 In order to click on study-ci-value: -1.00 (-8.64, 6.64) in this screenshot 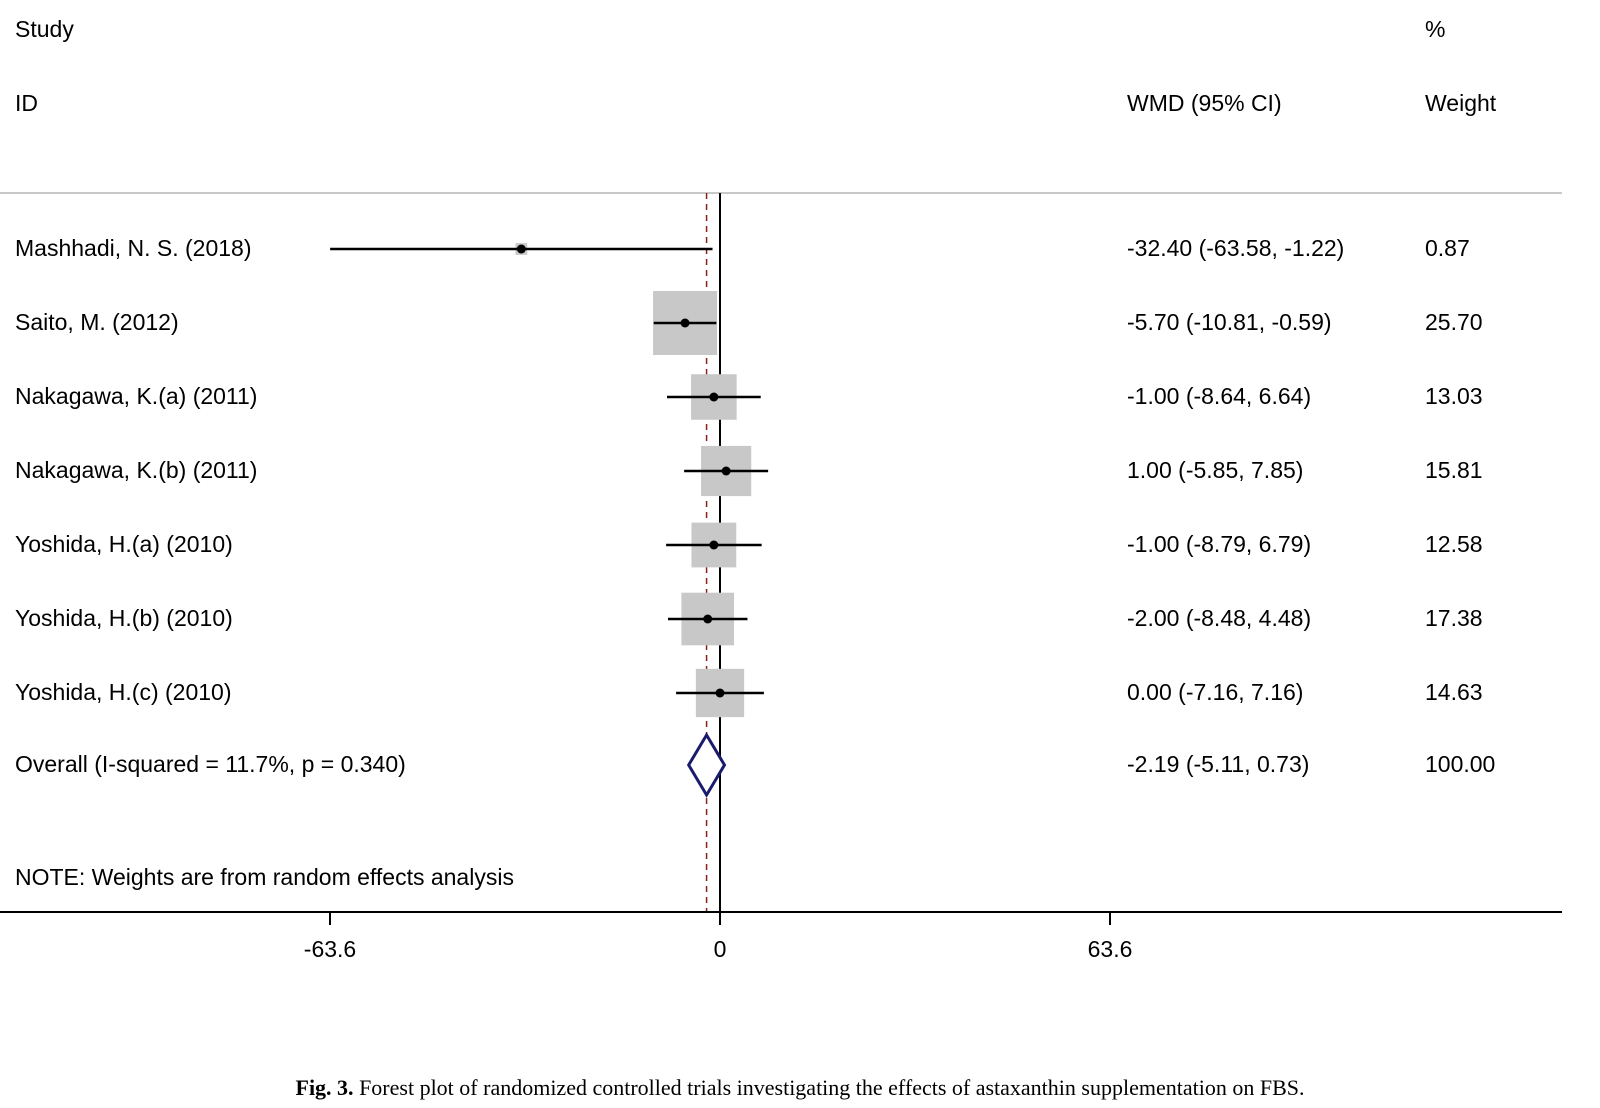, I will do `click(1219, 396)`.